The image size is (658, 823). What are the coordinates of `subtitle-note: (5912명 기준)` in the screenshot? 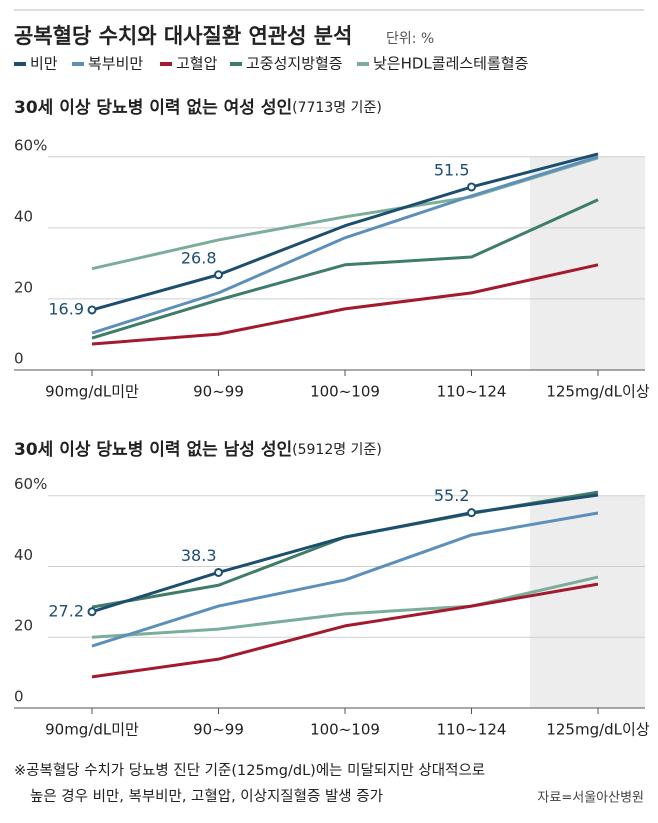 It's located at (337, 450).